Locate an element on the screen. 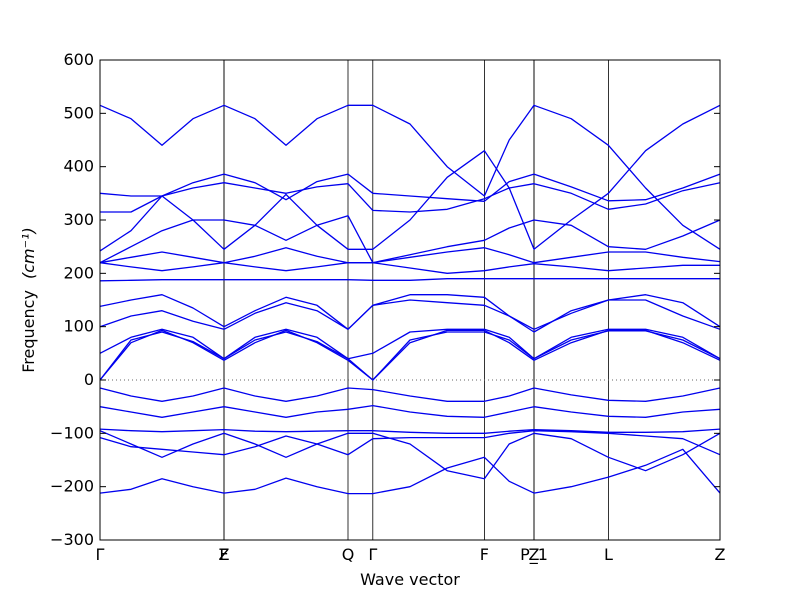 This screenshot has width=800, height=600. x-tick-label-0: Γ is located at coordinates (100, 554).